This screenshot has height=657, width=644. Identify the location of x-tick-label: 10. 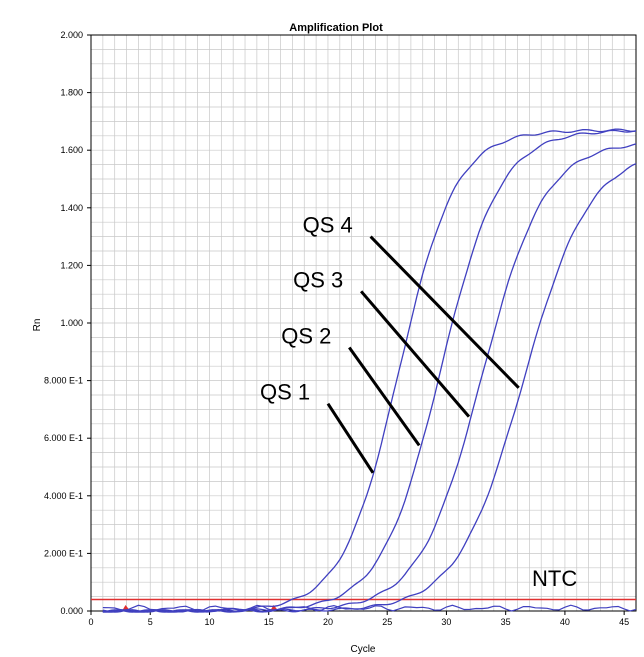
(209, 622).